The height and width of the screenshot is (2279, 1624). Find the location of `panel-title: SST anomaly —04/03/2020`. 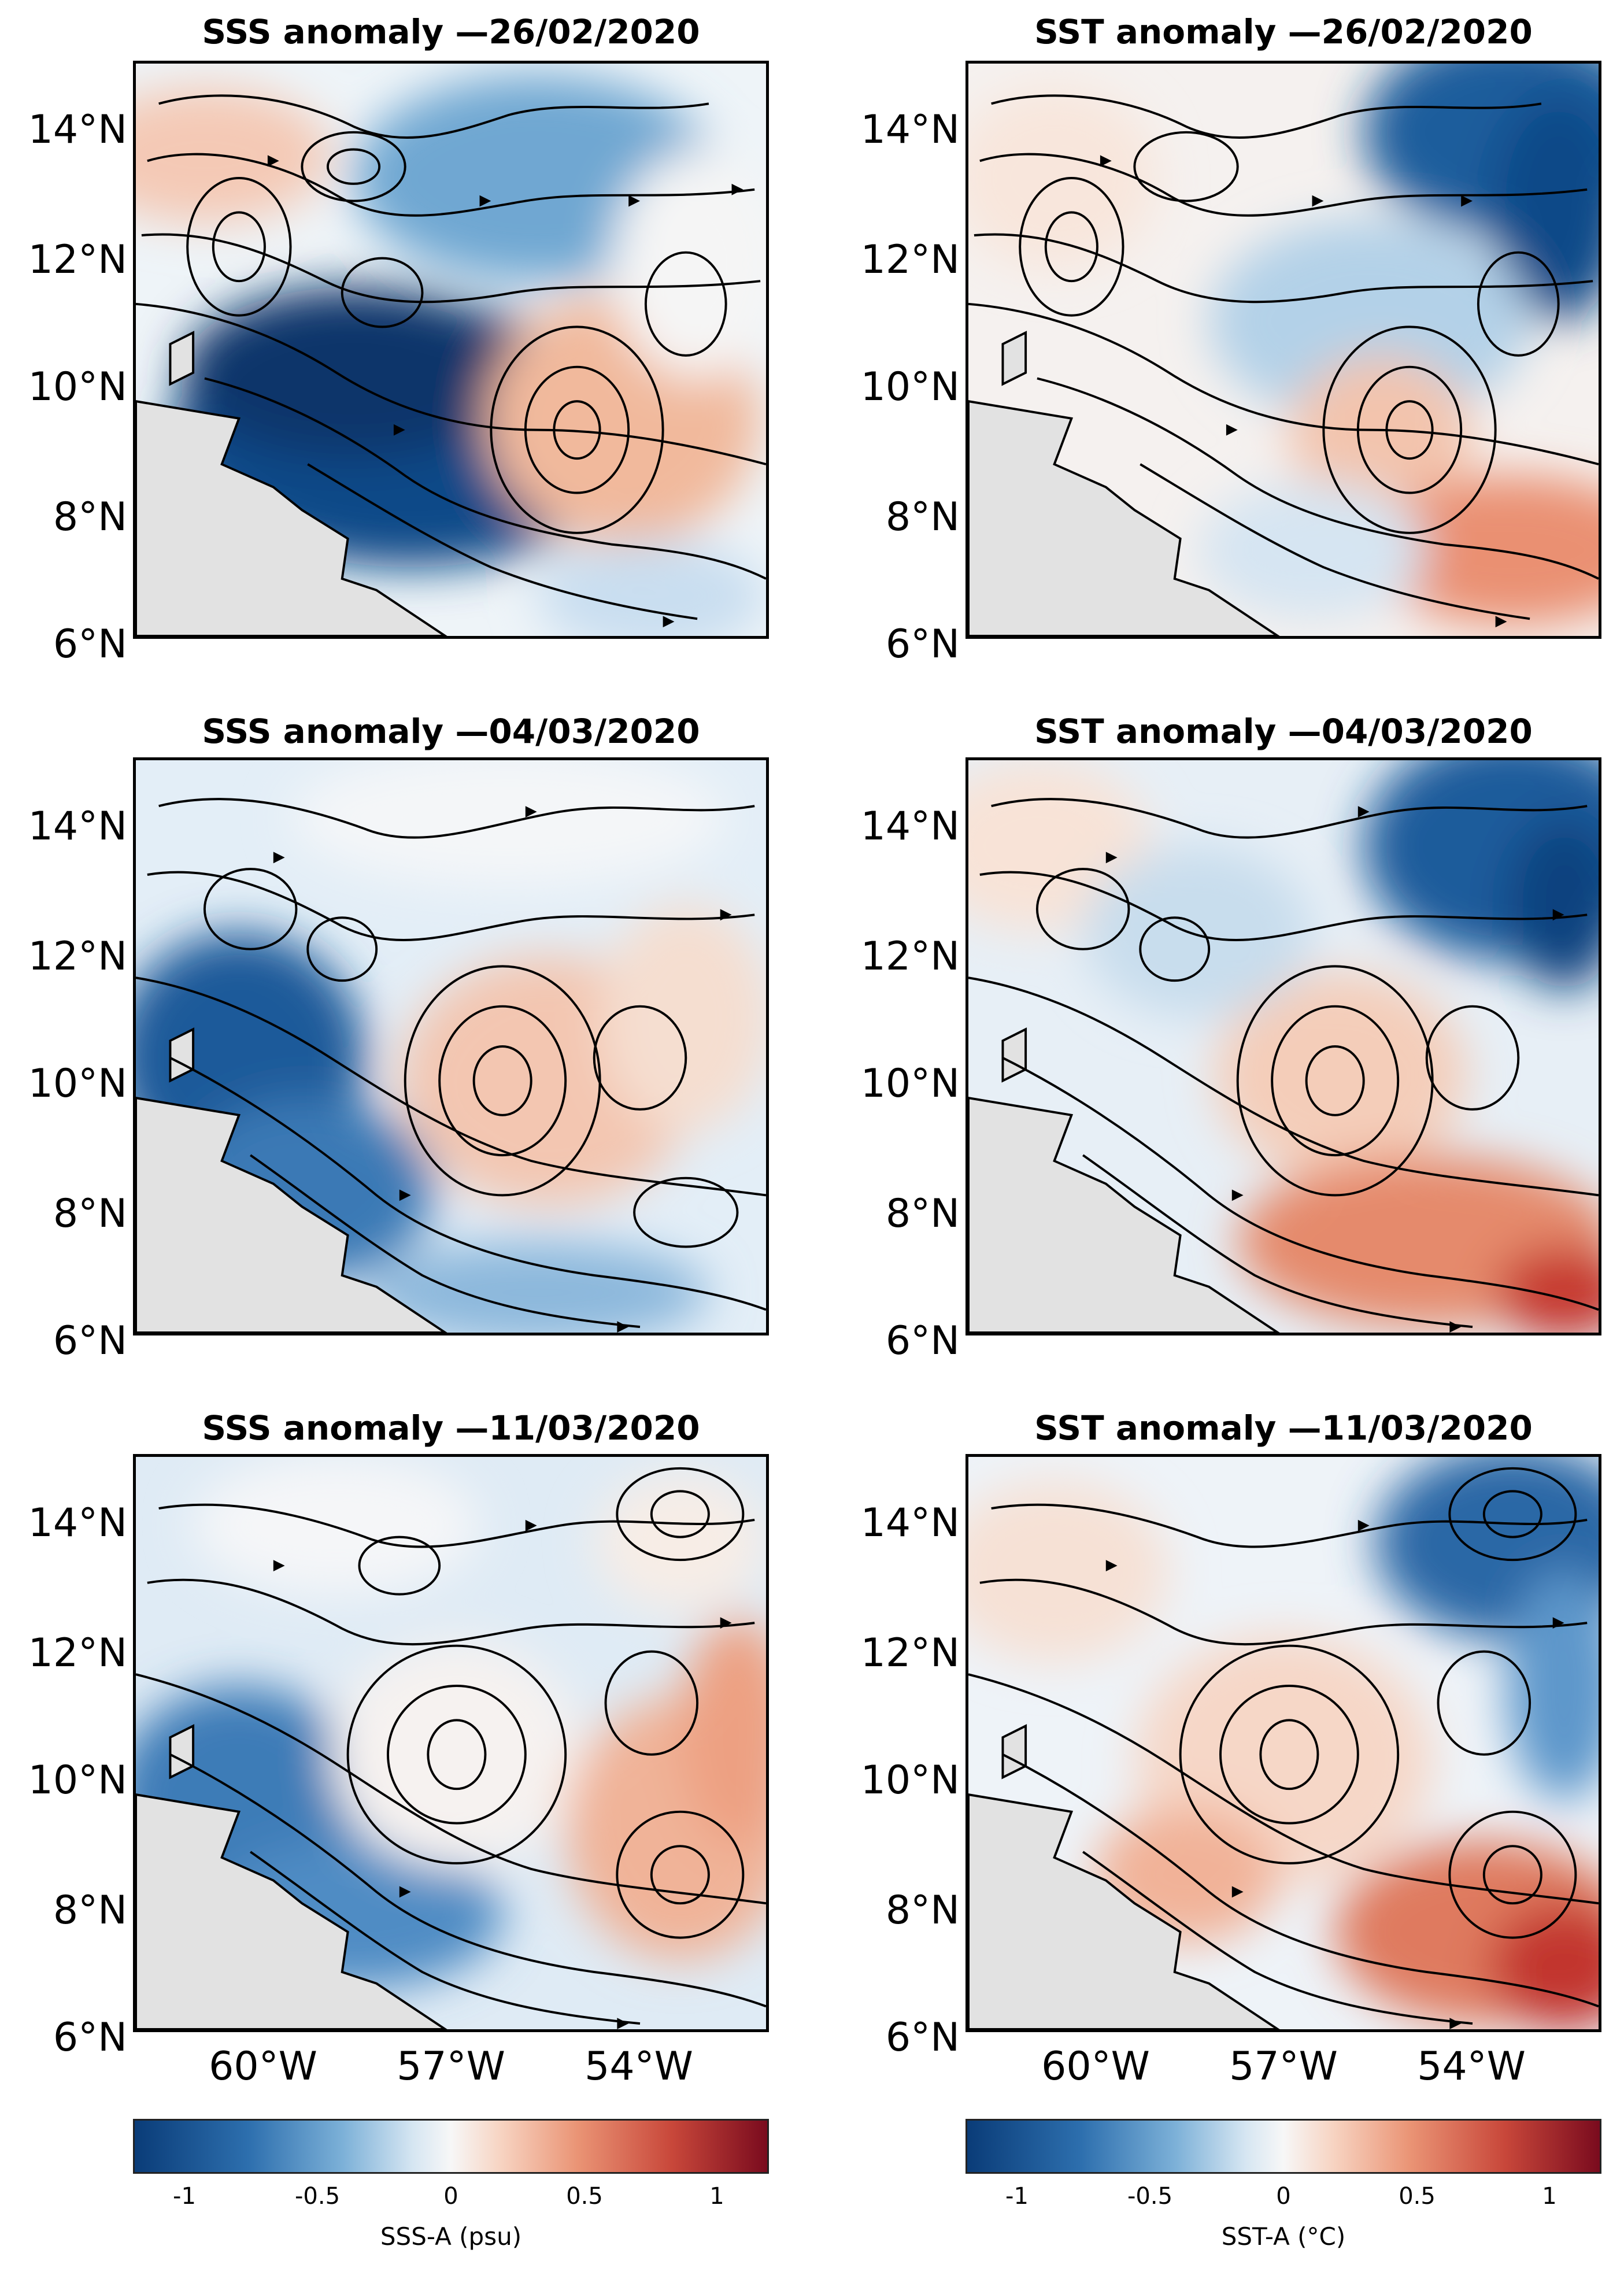

panel-title: SST anomaly —04/03/2020 is located at coordinates (1283, 731).